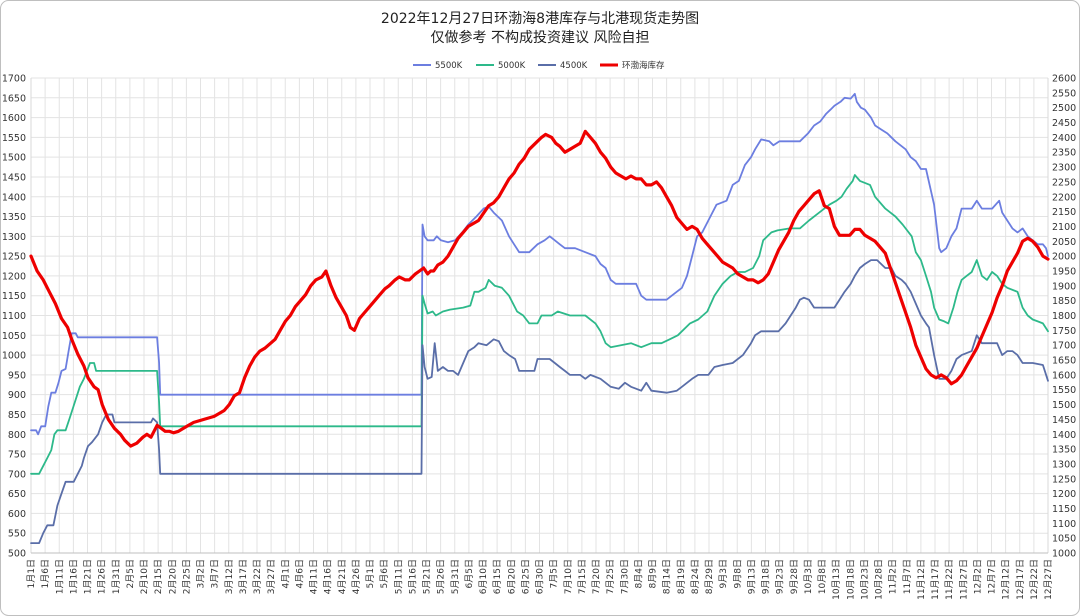  I want to click on legend: 5500K 5000K 4500K 环渤海库存, so click(539, 65).